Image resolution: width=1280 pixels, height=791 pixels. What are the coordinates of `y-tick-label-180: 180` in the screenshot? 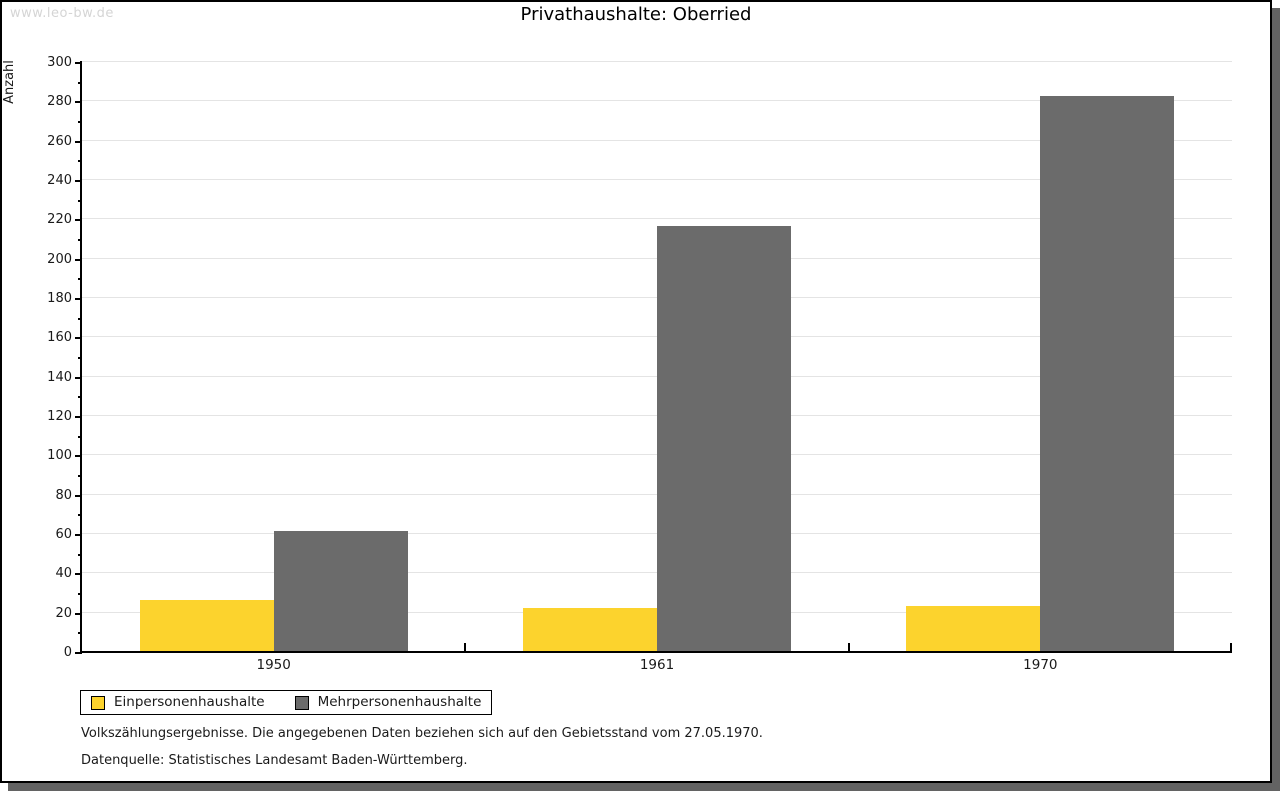 It's located at (59, 298).